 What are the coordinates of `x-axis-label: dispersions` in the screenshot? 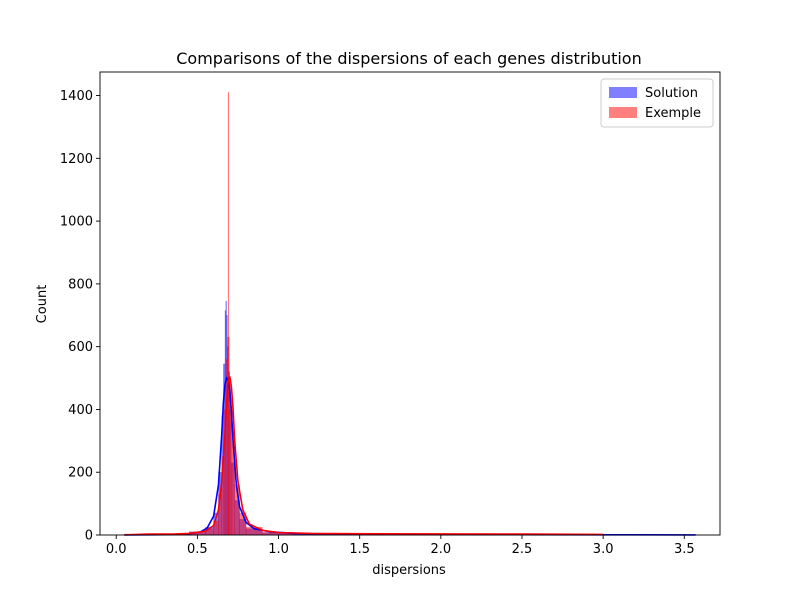 It's located at (409, 570).